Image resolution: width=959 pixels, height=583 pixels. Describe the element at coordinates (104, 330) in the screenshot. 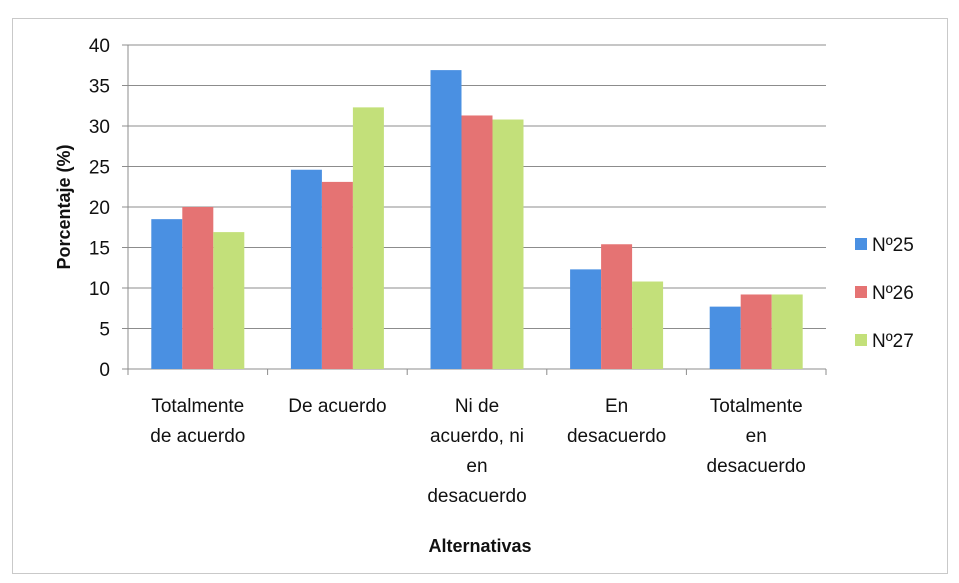

I see `y-tick-label: 5` at that location.